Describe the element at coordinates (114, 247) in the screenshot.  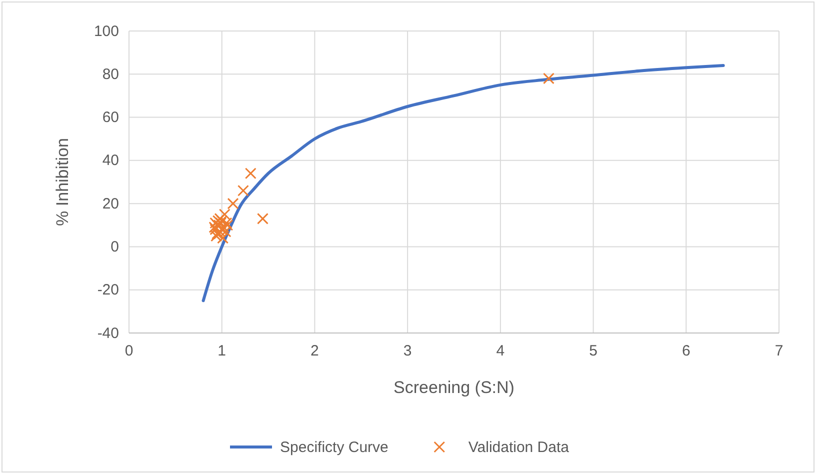
I see `y-tick-label: 0` at that location.